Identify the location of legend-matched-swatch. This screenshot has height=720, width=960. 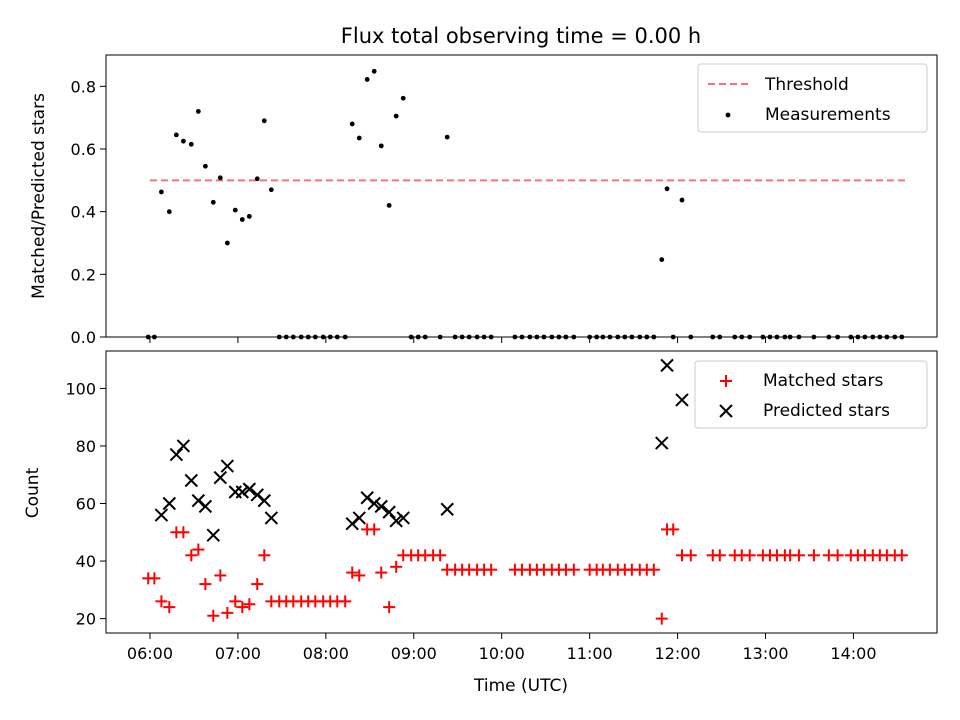
(726, 381).